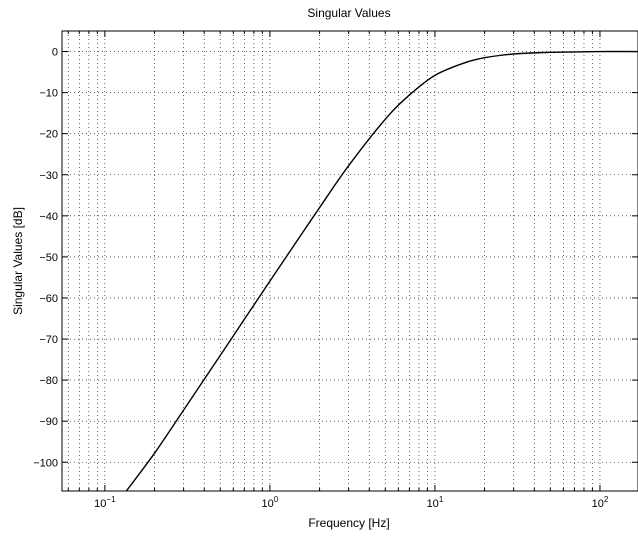 The height and width of the screenshot is (536, 638). Describe the element at coordinates (606, 499) in the screenshot. I see `x-tick-exponent: 2` at that location.